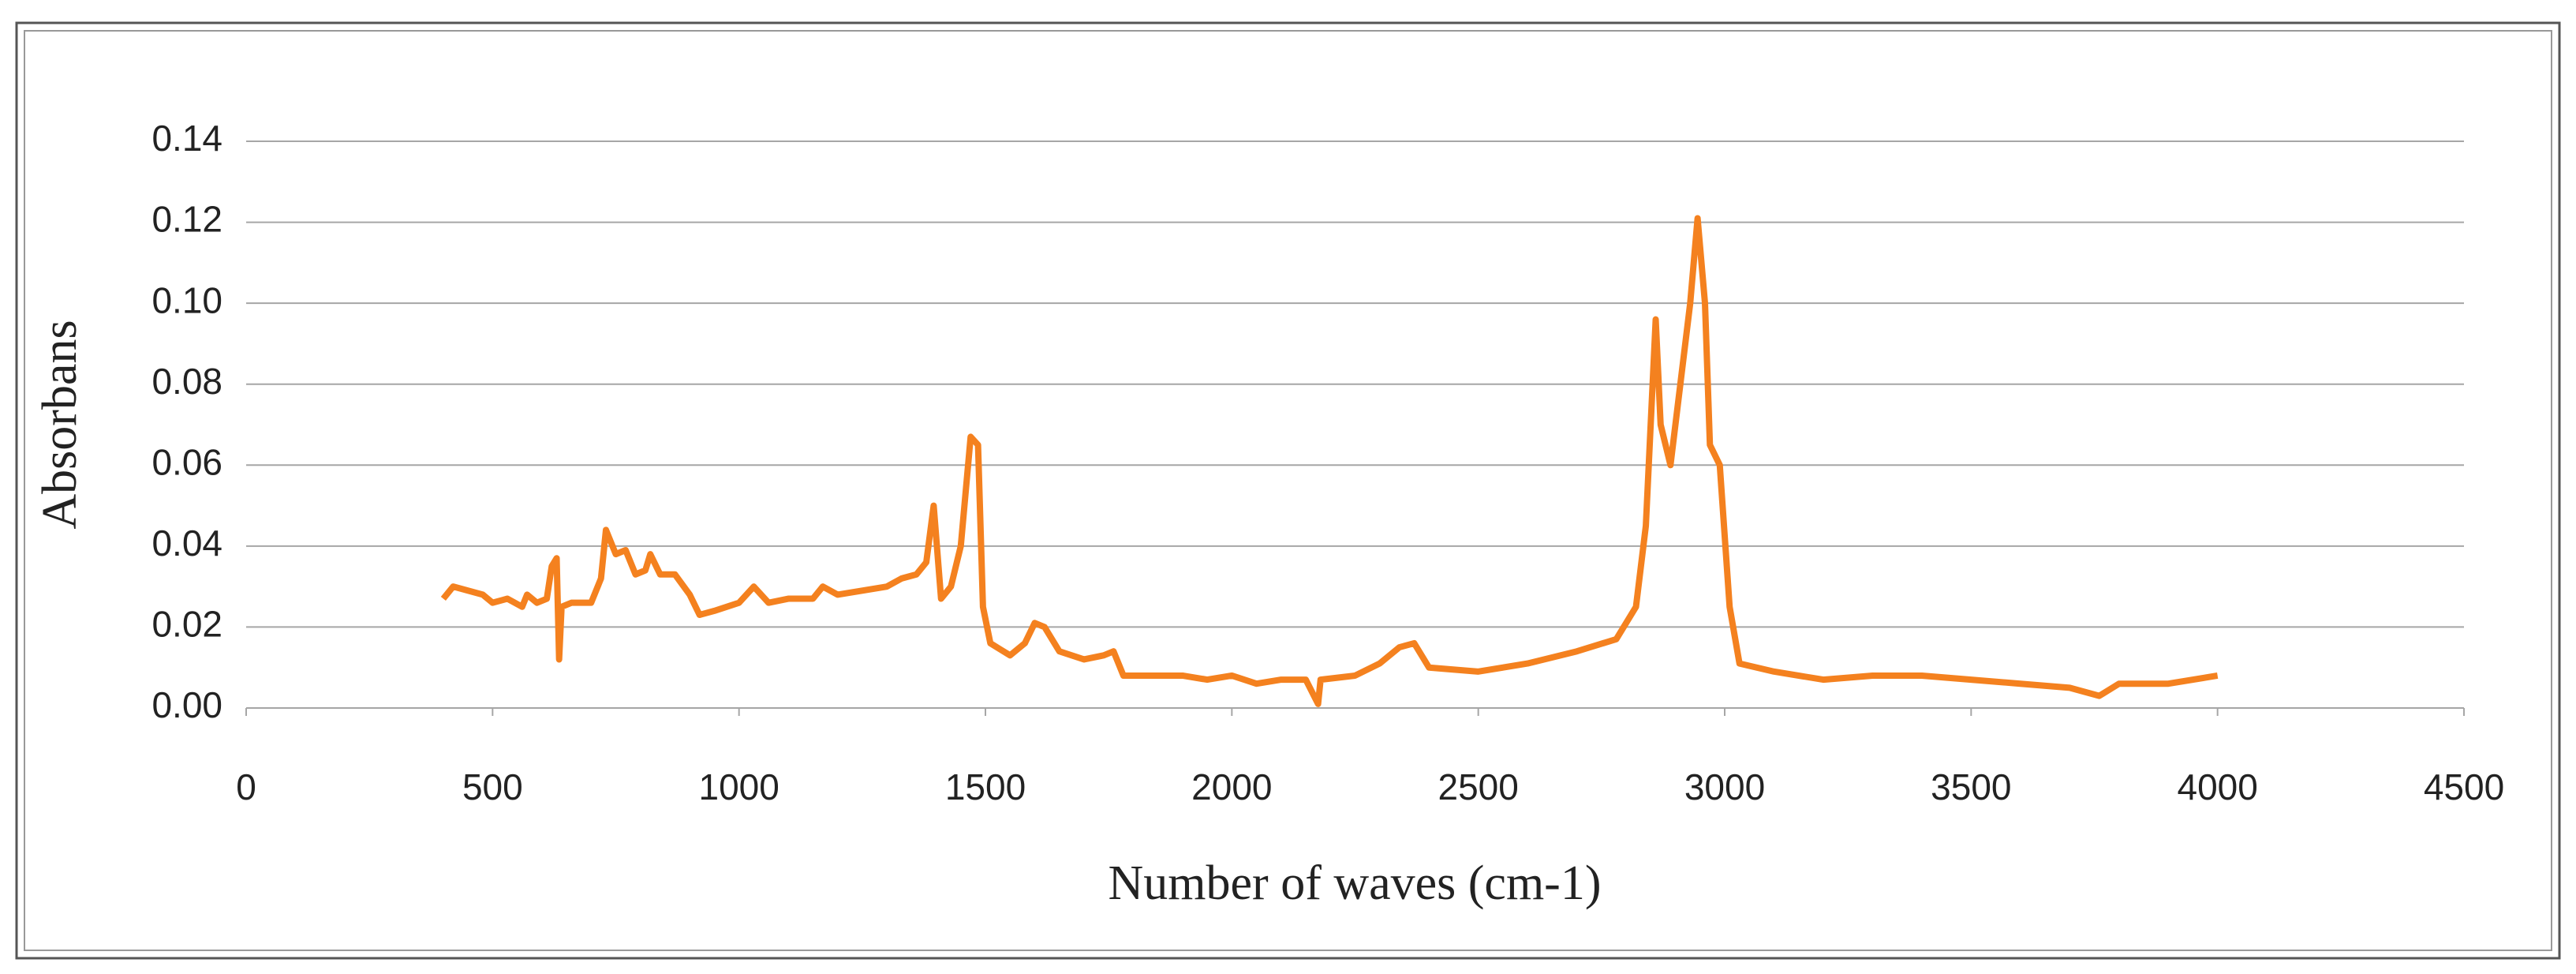  Describe the element at coordinates (60, 425) in the screenshot. I see `y-axis-title: Absorbans` at that location.